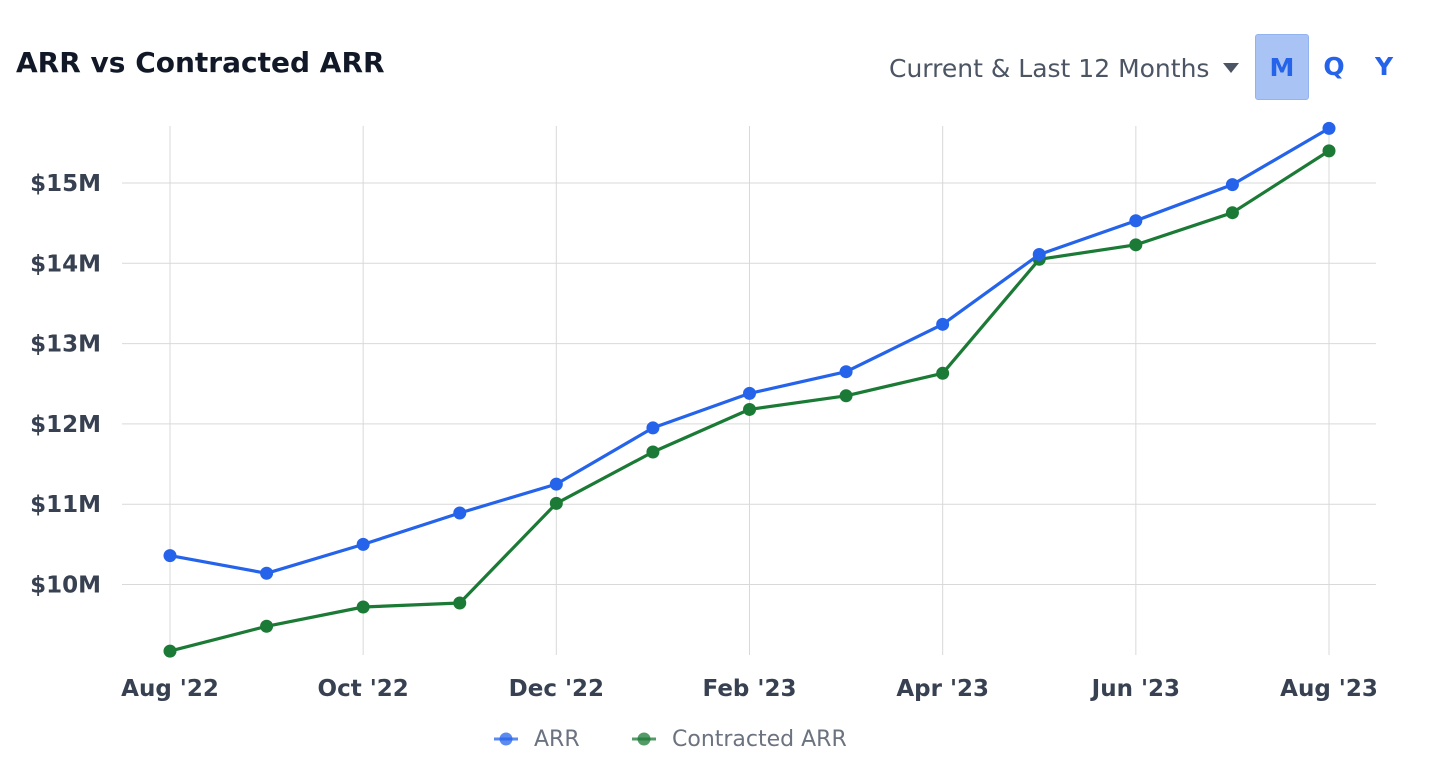  Describe the element at coordinates (1384, 66) in the screenshot. I see `period-button-yearly: Y` at that location.